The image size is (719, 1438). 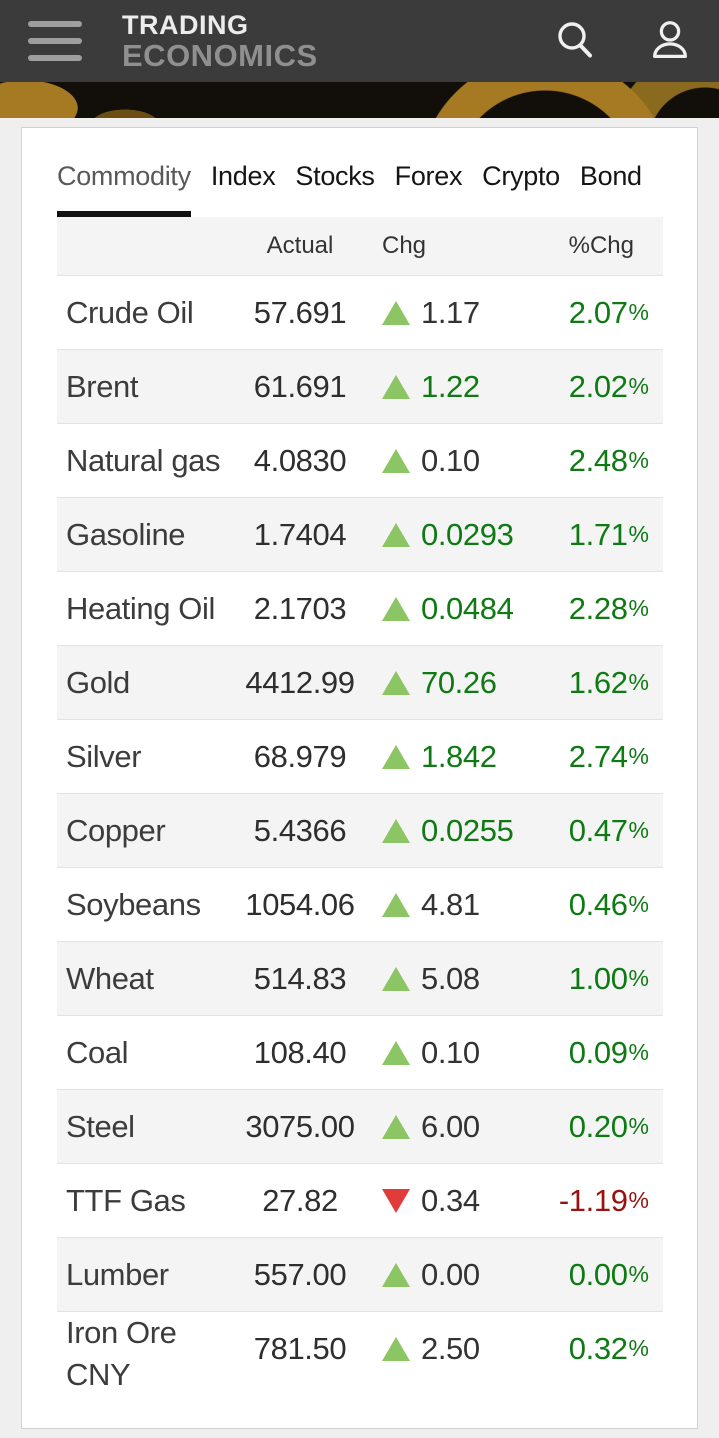 What do you see at coordinates (450, 1348) in the screenshot?
I see `change-value: 2.50` at bounding box center [450, 1348].